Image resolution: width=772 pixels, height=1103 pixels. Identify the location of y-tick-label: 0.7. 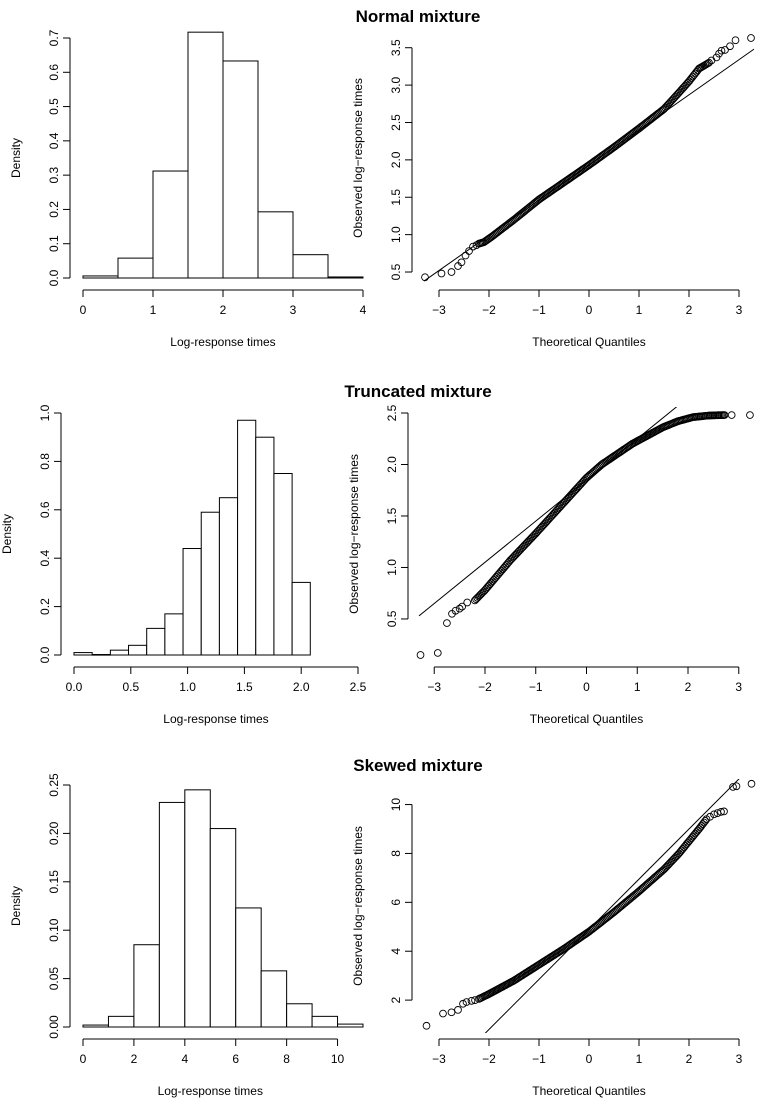
(54, 37).